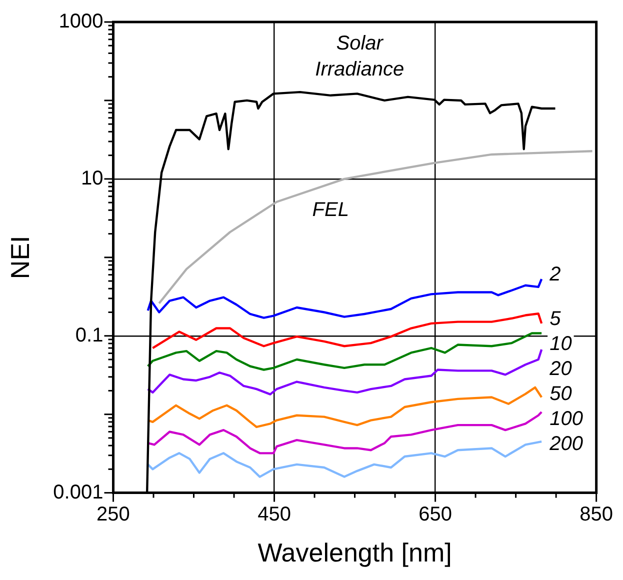 This screenshot has height=580, width=623. Describe the element at coordinates (556, 319) in the screenshot. I see `series-label: 5` at that location.